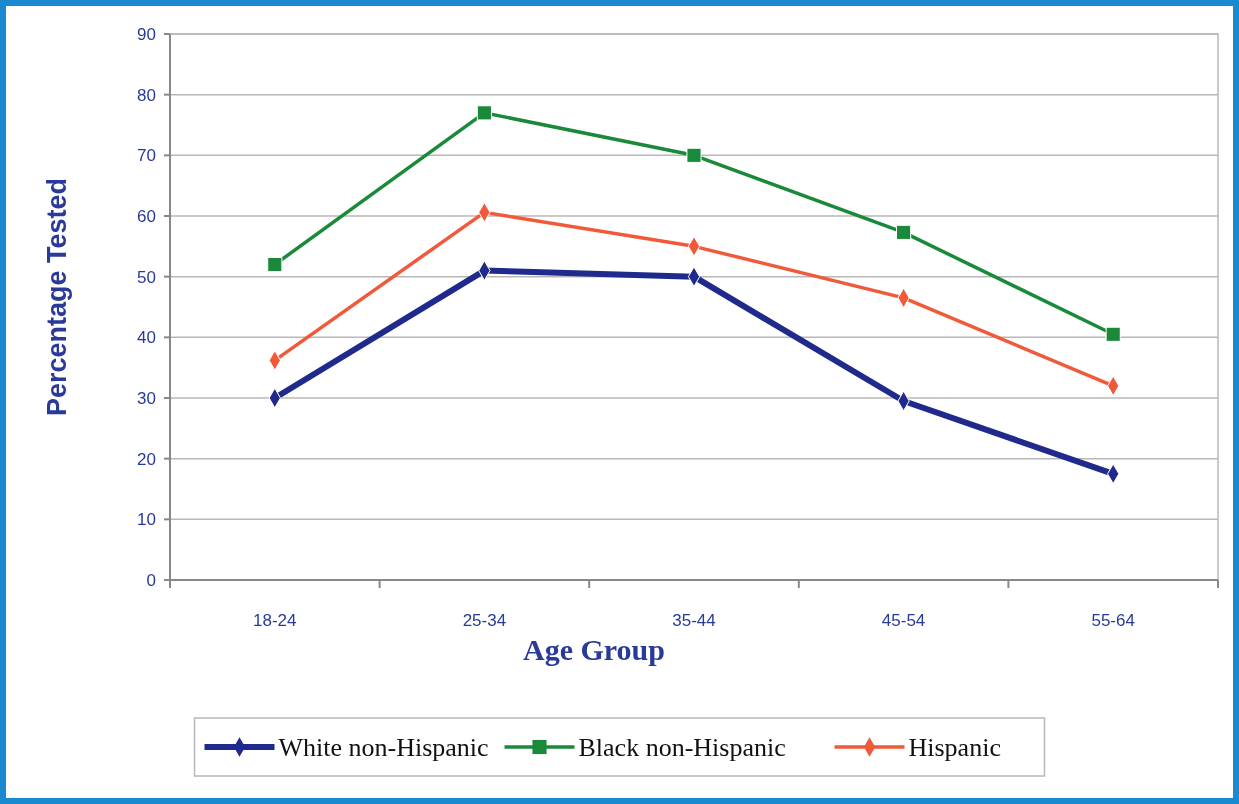  I want to click on y-tick-label: 0, so click(151, 580).